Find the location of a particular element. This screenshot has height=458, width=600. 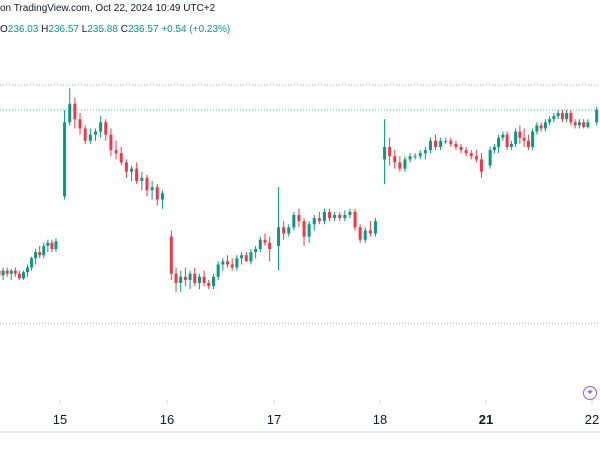

open-label: O is located at coordinates (4, 29).